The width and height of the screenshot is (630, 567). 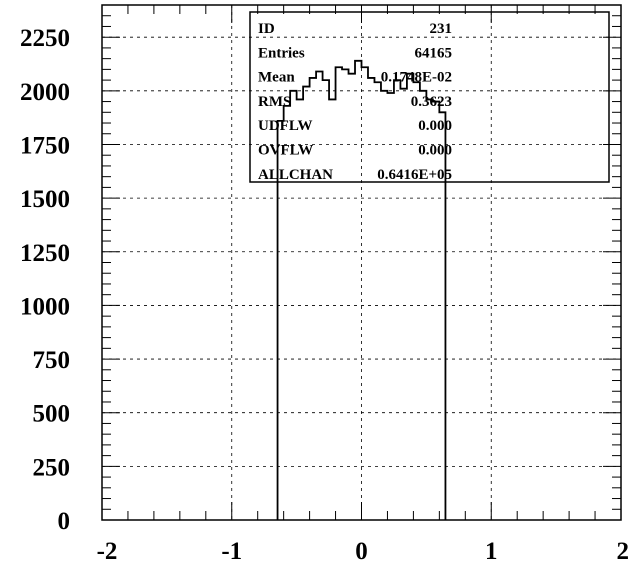 I want to click on stats-value: 64165, so click(x=434, y=53).